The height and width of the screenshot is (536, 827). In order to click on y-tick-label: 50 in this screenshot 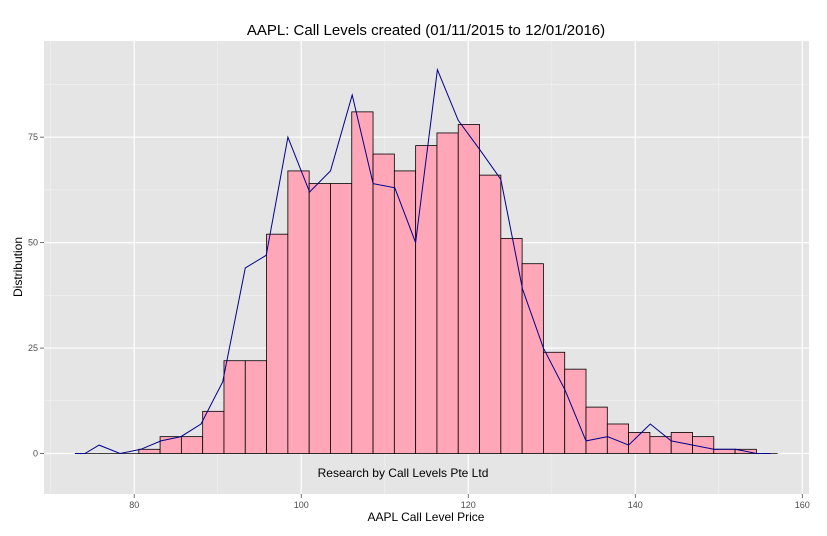, I will do `click(33, 243)`.